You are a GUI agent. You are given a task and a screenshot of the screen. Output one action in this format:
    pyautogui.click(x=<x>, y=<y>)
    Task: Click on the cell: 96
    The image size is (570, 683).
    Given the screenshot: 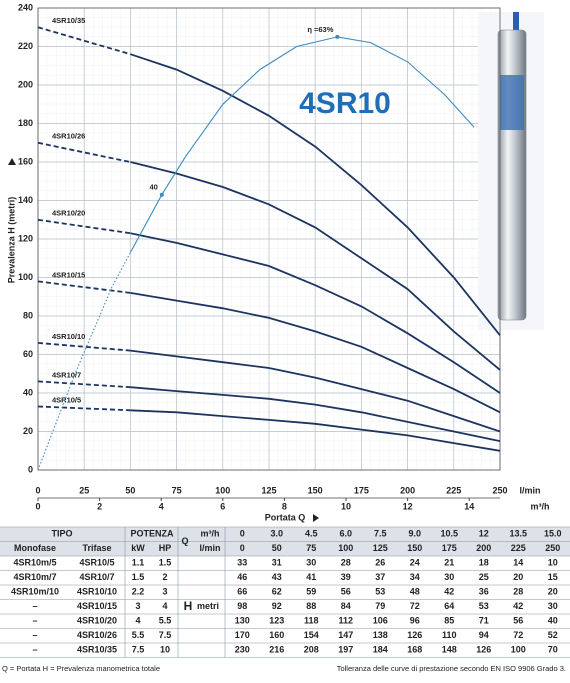 What is the action you would take?
    pyautogui.click(x=415, y=621)
    